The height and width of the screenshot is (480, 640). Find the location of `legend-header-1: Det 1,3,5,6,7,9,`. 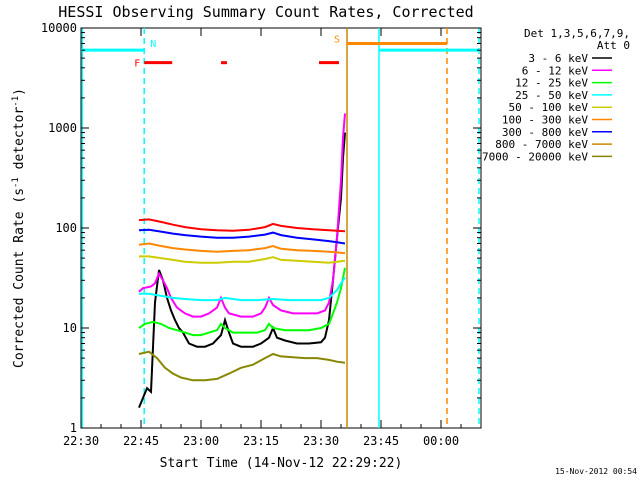

legend-header-1: Det 1,3,5,6,7,9, is located at coordinates (577, 33).